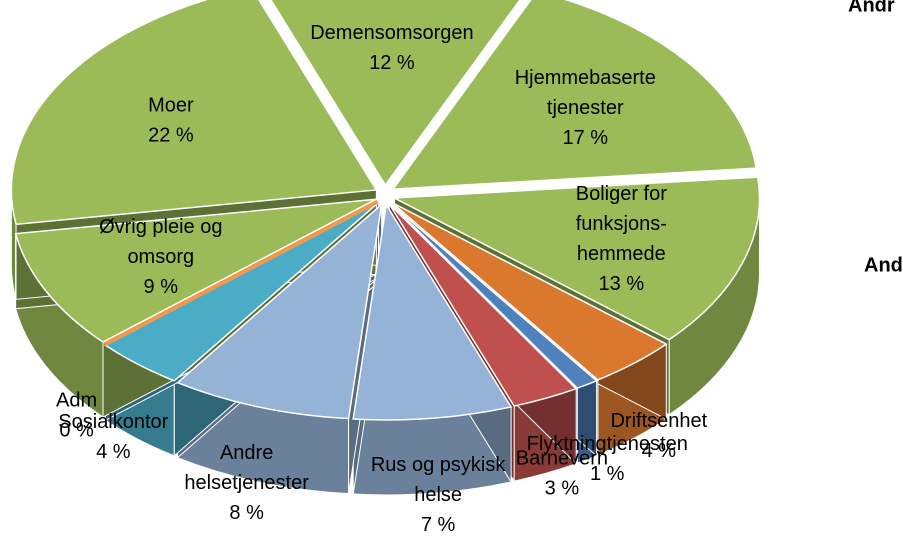  What do you see at coordinates (607, 474) in the screenshot?
I see `value-label: 1 %` at bounding box center [607, 474].